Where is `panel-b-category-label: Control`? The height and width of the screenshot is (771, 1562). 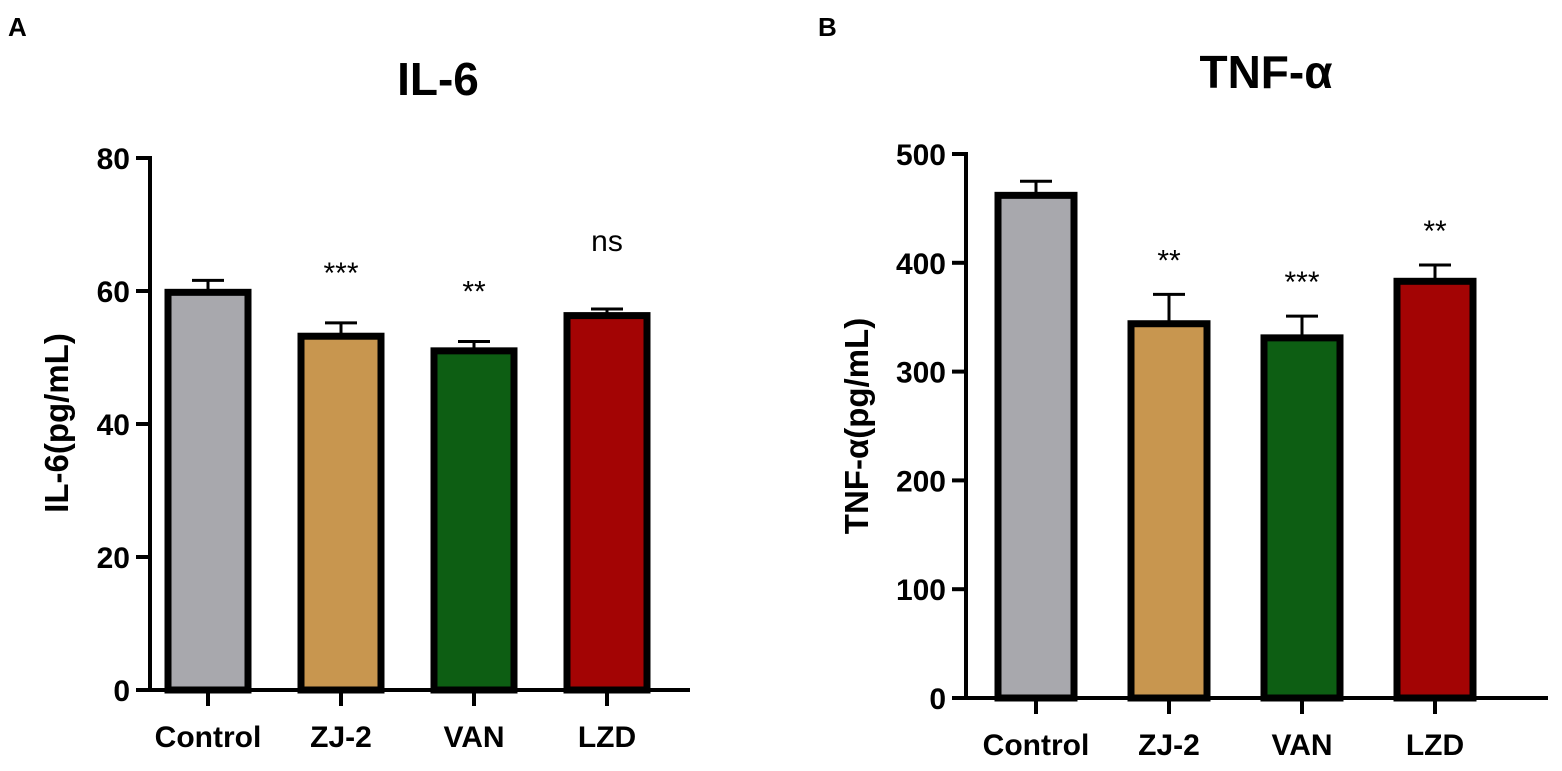
panel-b-category-label: Control is located at coordinates (1036, 745).